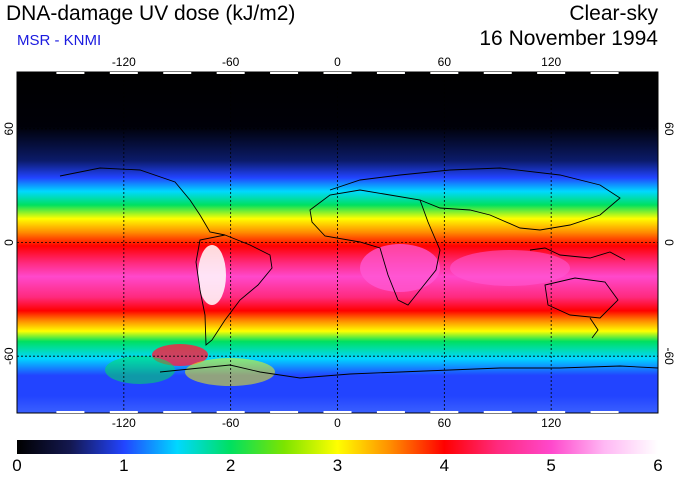  Describe the element at coordinates (444, 465) in the screenshot. I see `colorbar-tick-label: 4` at that location.